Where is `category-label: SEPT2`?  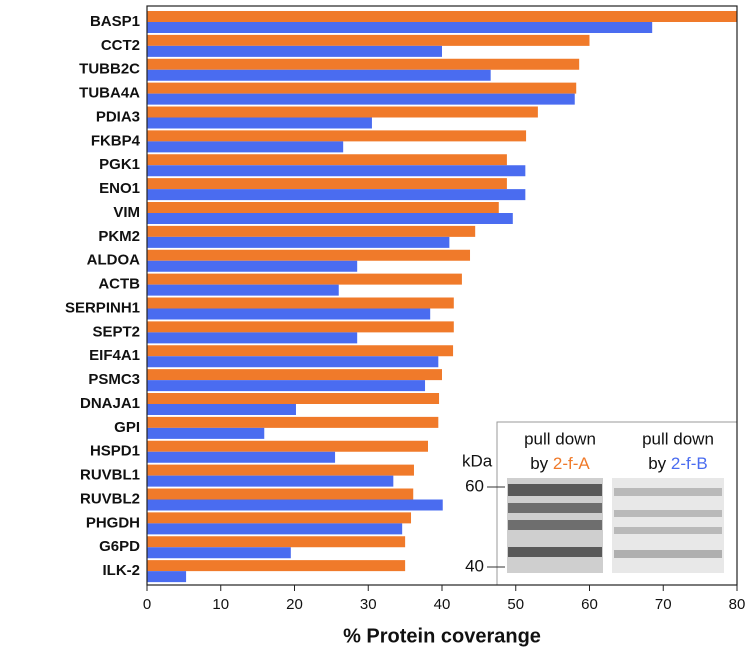
category-label: SEPT2 is located at coordinates (116, 331).